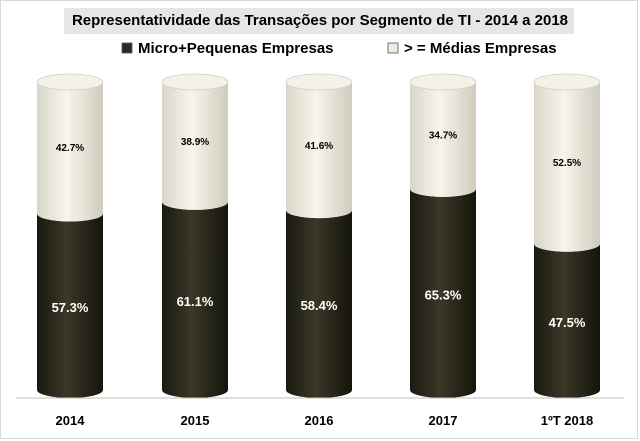  I want to click on x-tick-label-5: 1ºT 2018, so click(567, 420).